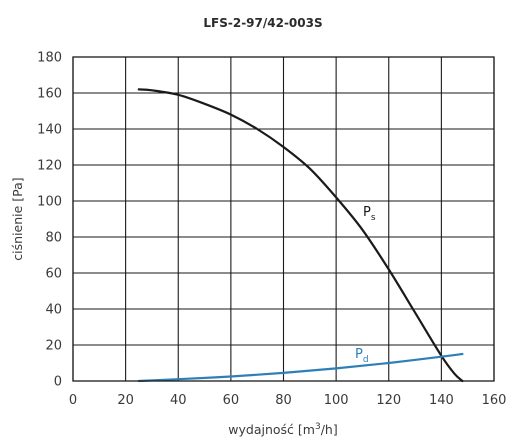  Describe the element at coordinates (178, 400) in the screenshot. I see `x-tick-label: 40` at that location.